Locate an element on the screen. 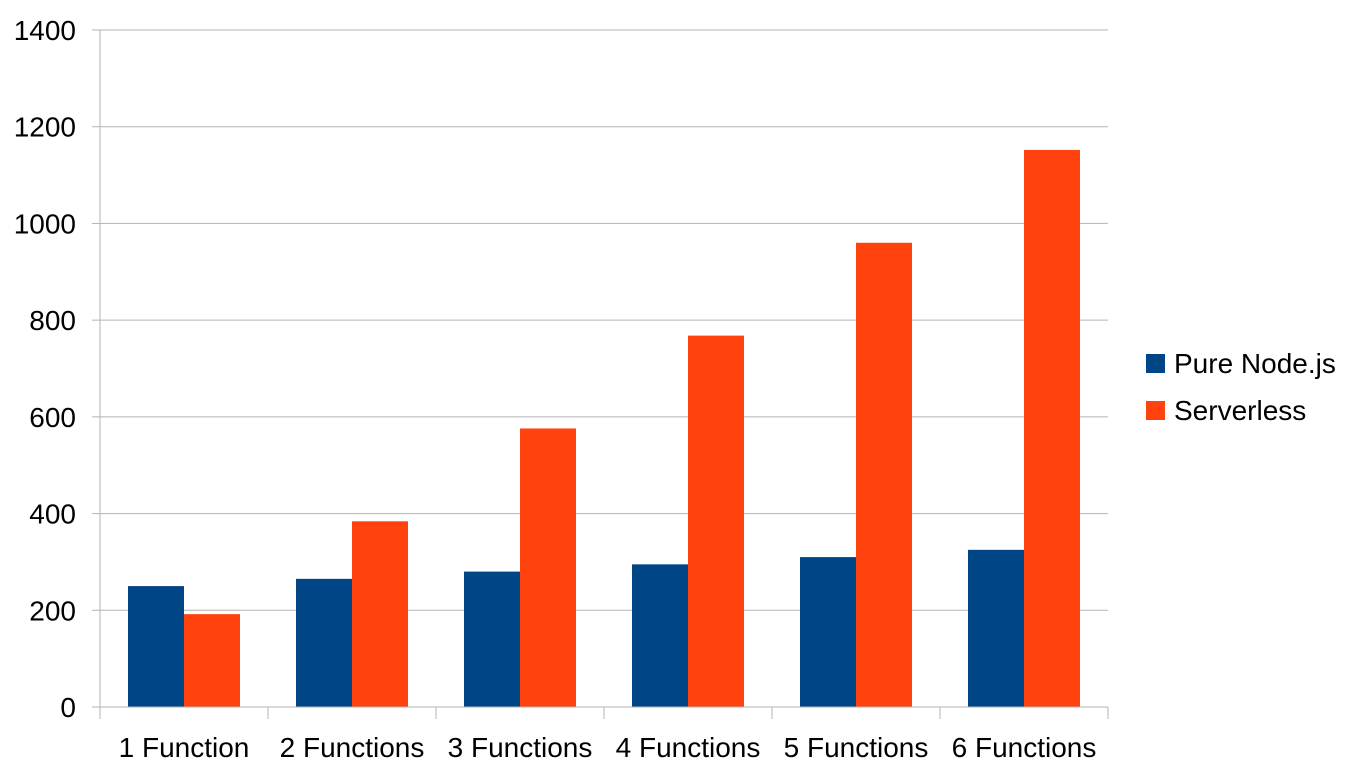 The width and height of the screenshot is (1371, 778). y-tick-label: 400 is located at coordinates (52, 514).